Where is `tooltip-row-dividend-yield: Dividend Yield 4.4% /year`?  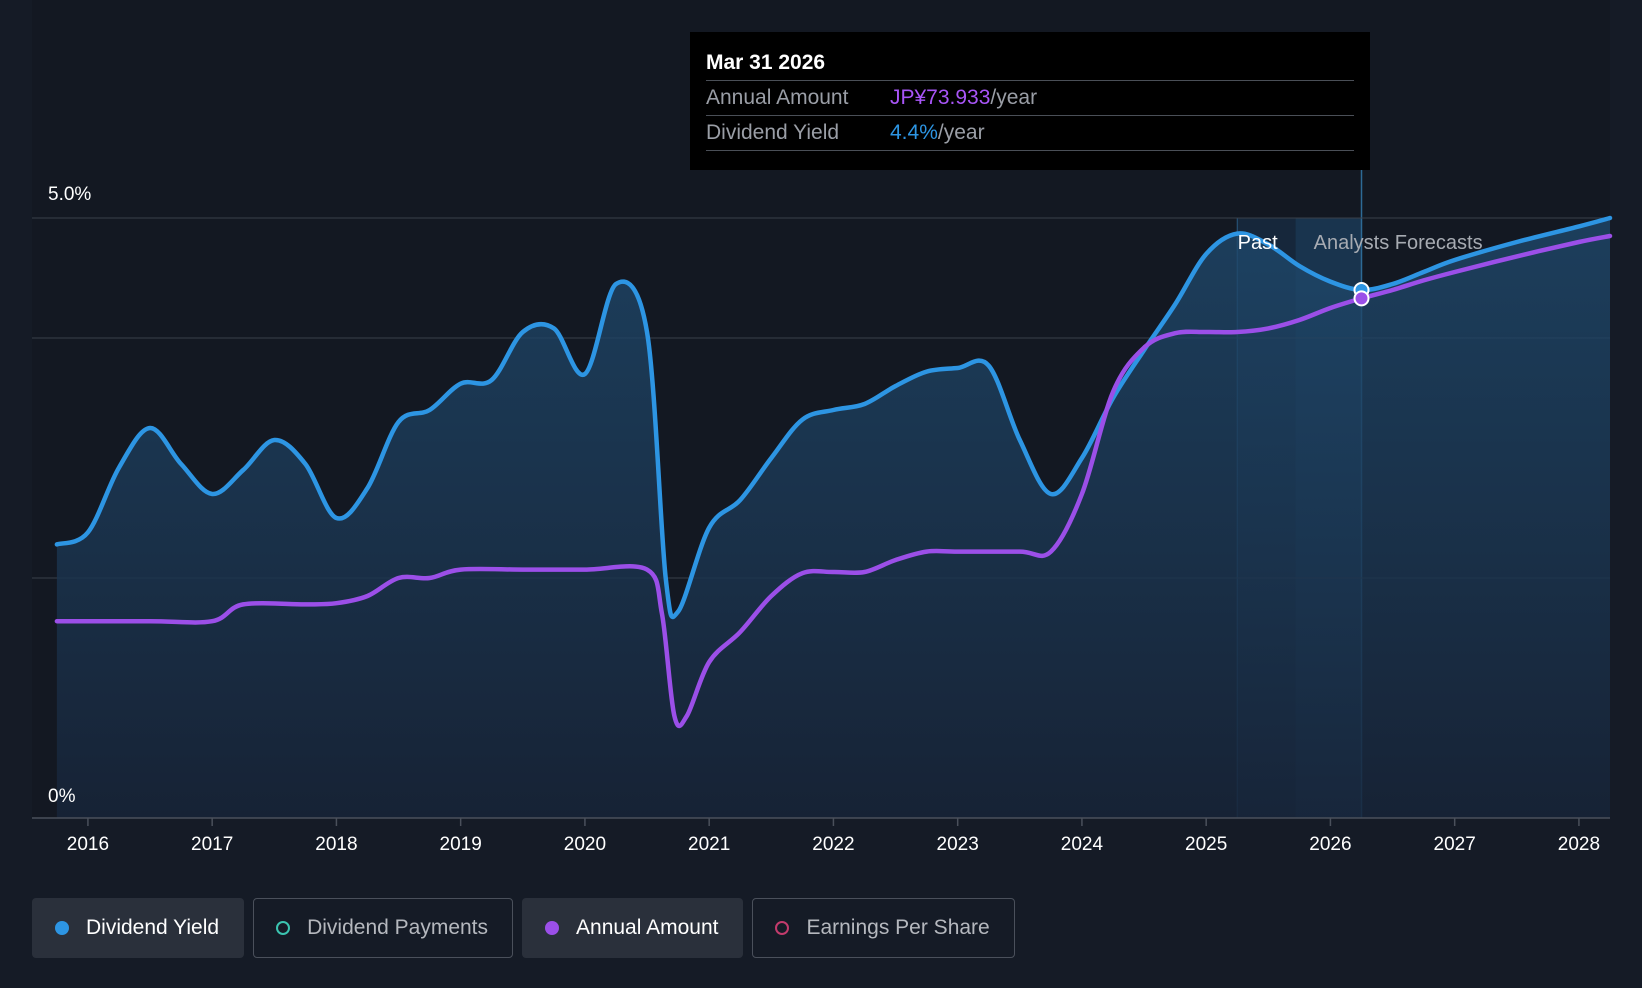
tooltip-row-dividend-yield: Dividend Yield 4.4% /year is located at coordinates (1030, 133).